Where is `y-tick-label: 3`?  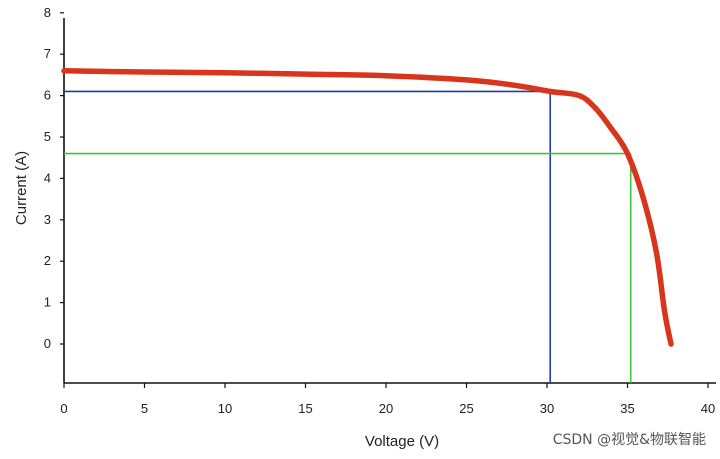 y-tick-label: 3 is located at coordinates (47, 219).